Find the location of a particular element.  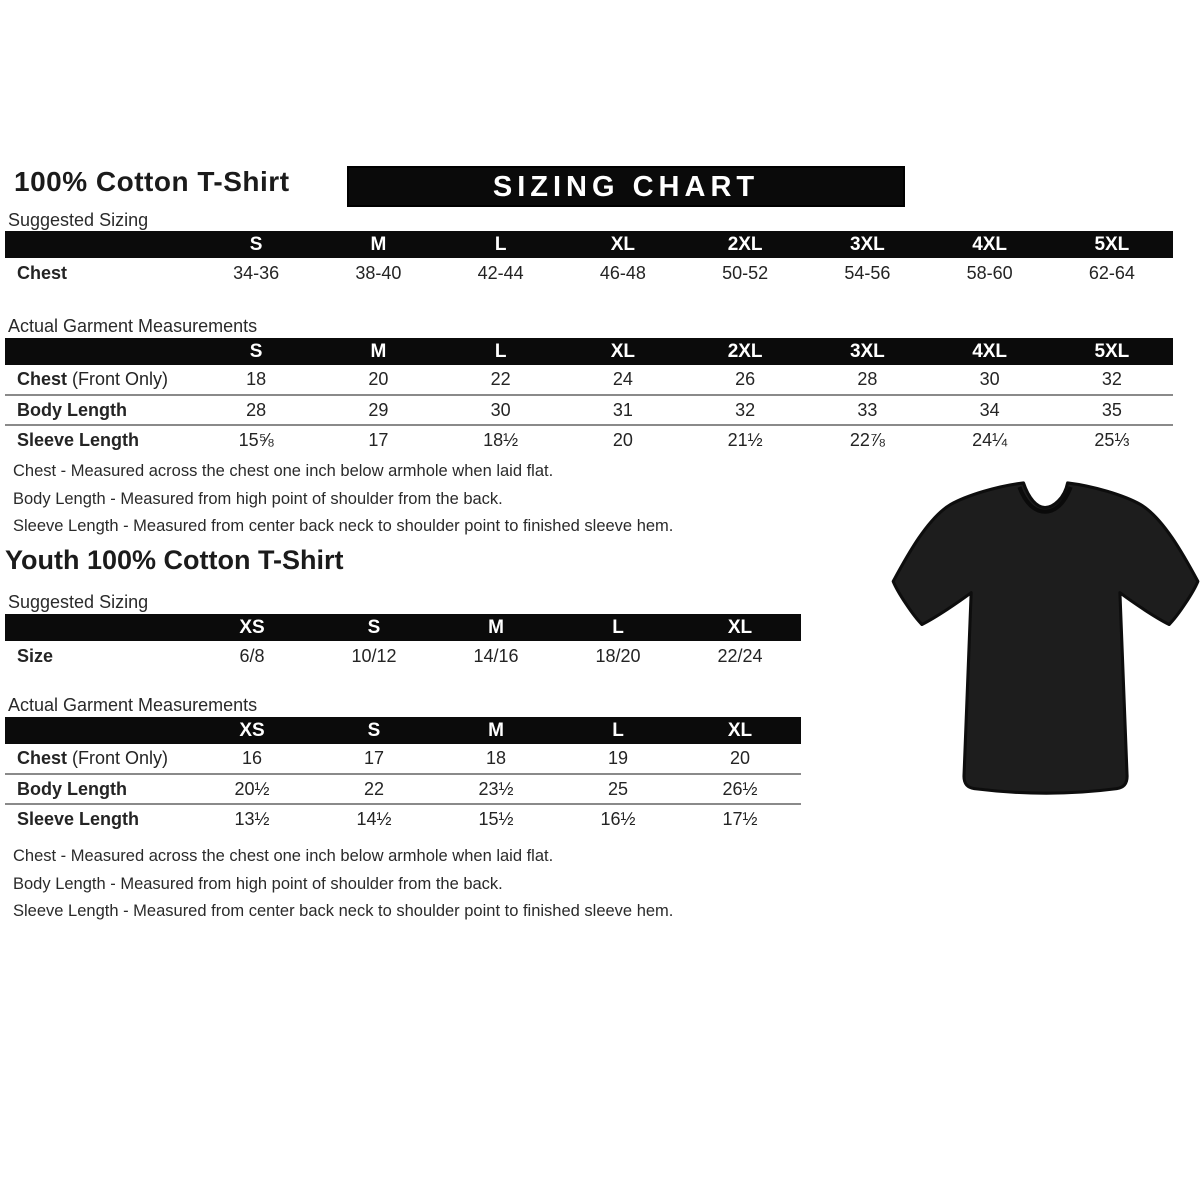

cell: 24¼ is located at coordinates (990, 440).